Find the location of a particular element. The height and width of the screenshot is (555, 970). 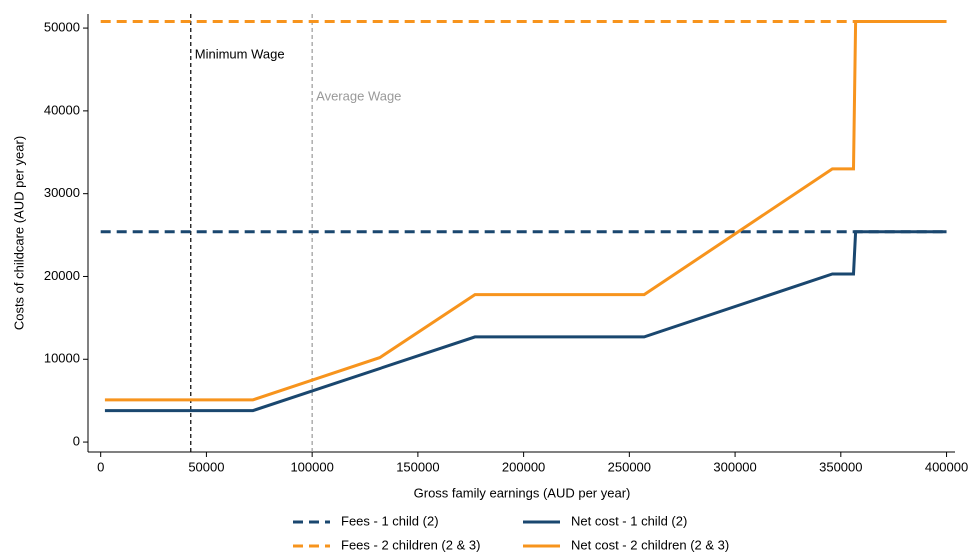

legend-label: Fees - 1 child (2) is located at coordinates (390, 520).